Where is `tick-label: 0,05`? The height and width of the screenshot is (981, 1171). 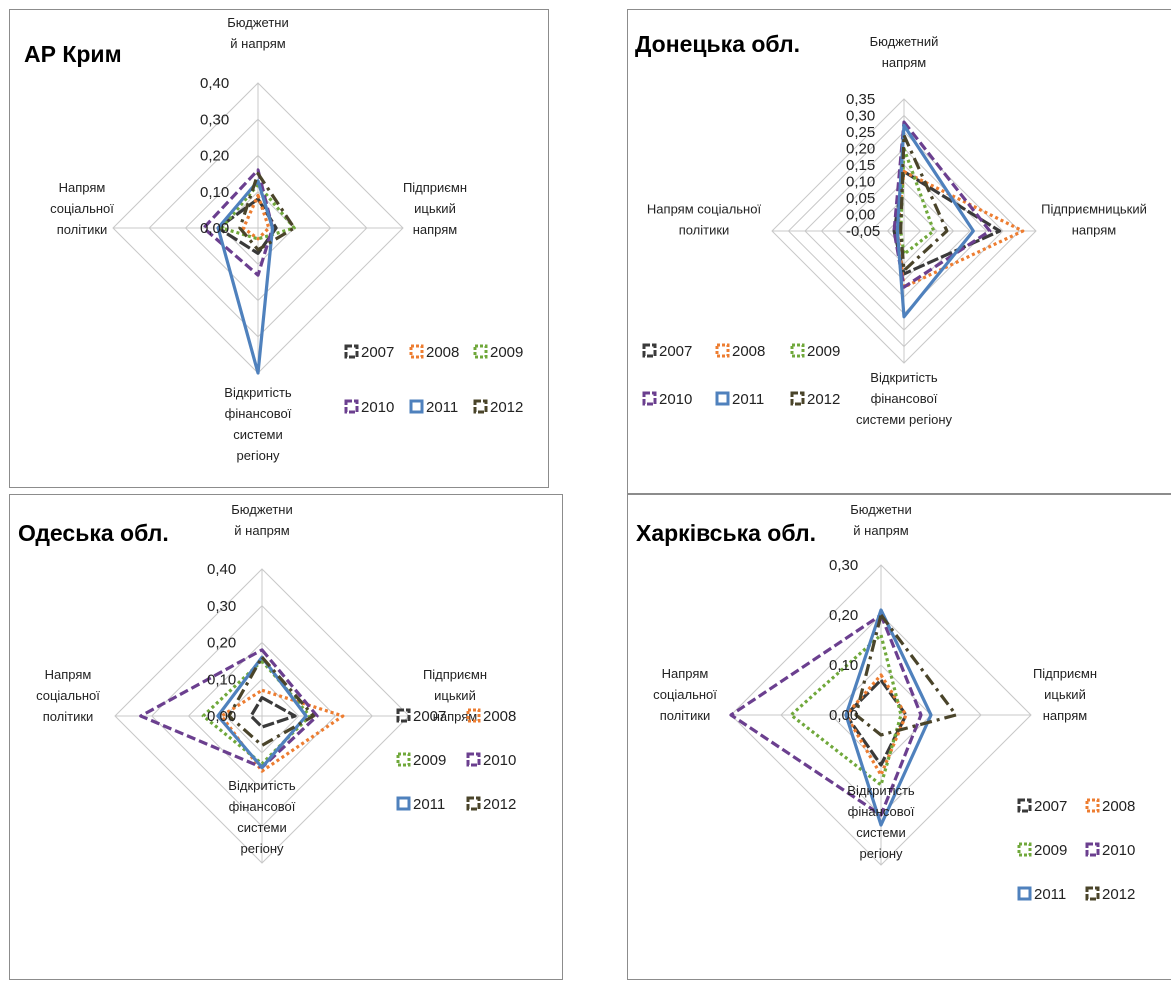
tick-label: 0,05 is located at coordinates (860, 198).